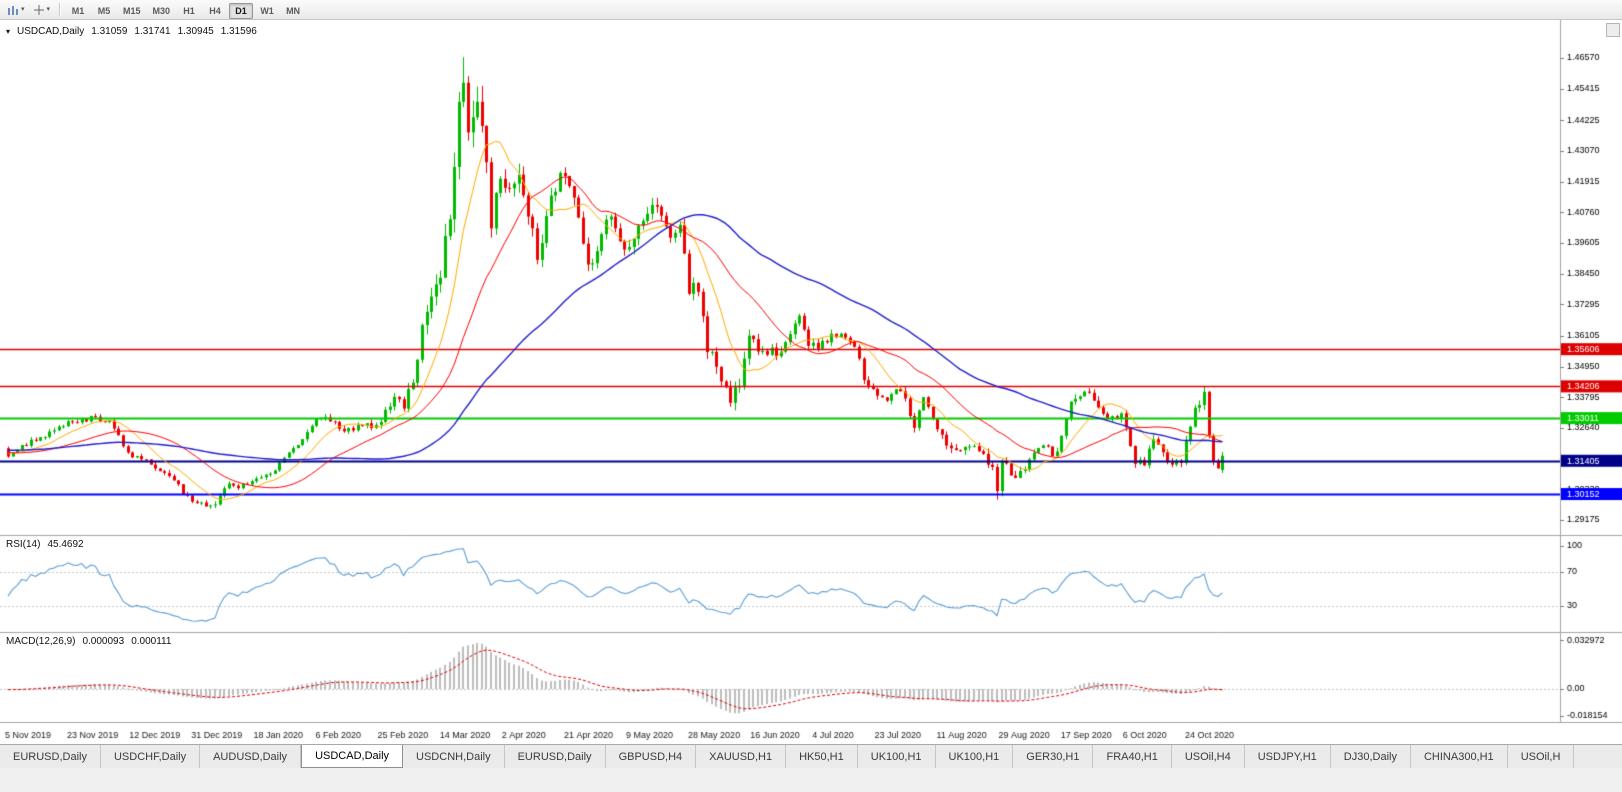 Image resolution: width=1622 pixels, height=792 pixels. What do you see at coordinates (13, 10) in the screenshot?
I see `chart-type-icon` at bounding box center [13, 10].